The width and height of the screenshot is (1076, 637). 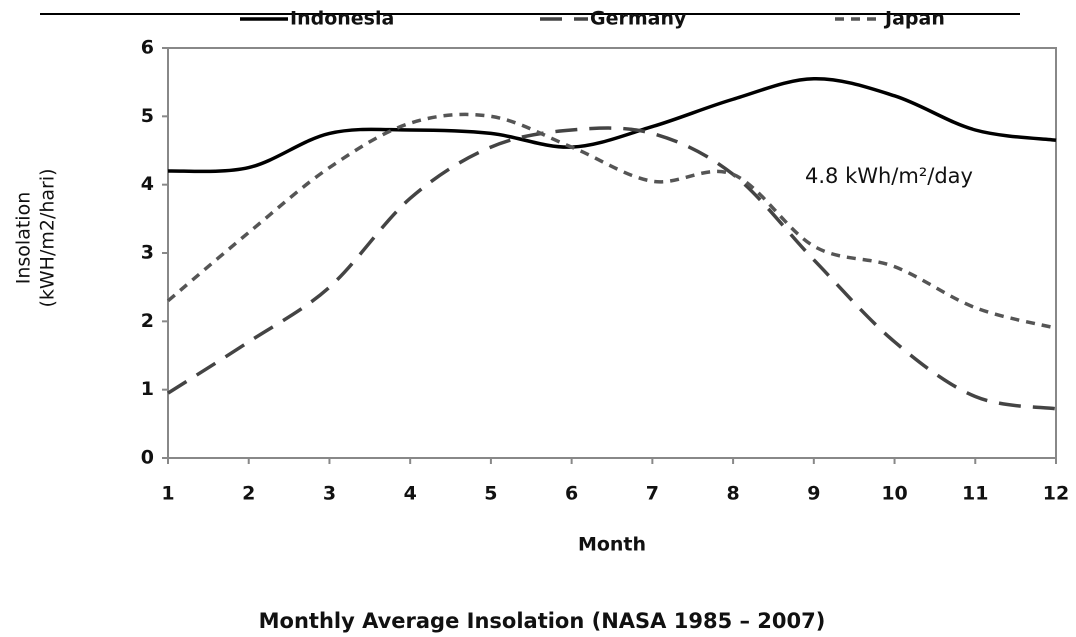 What do you see at coordinates (914, 19) in the screenshot?
I see `legend-label: Japan` at bounding box center [914, 19].